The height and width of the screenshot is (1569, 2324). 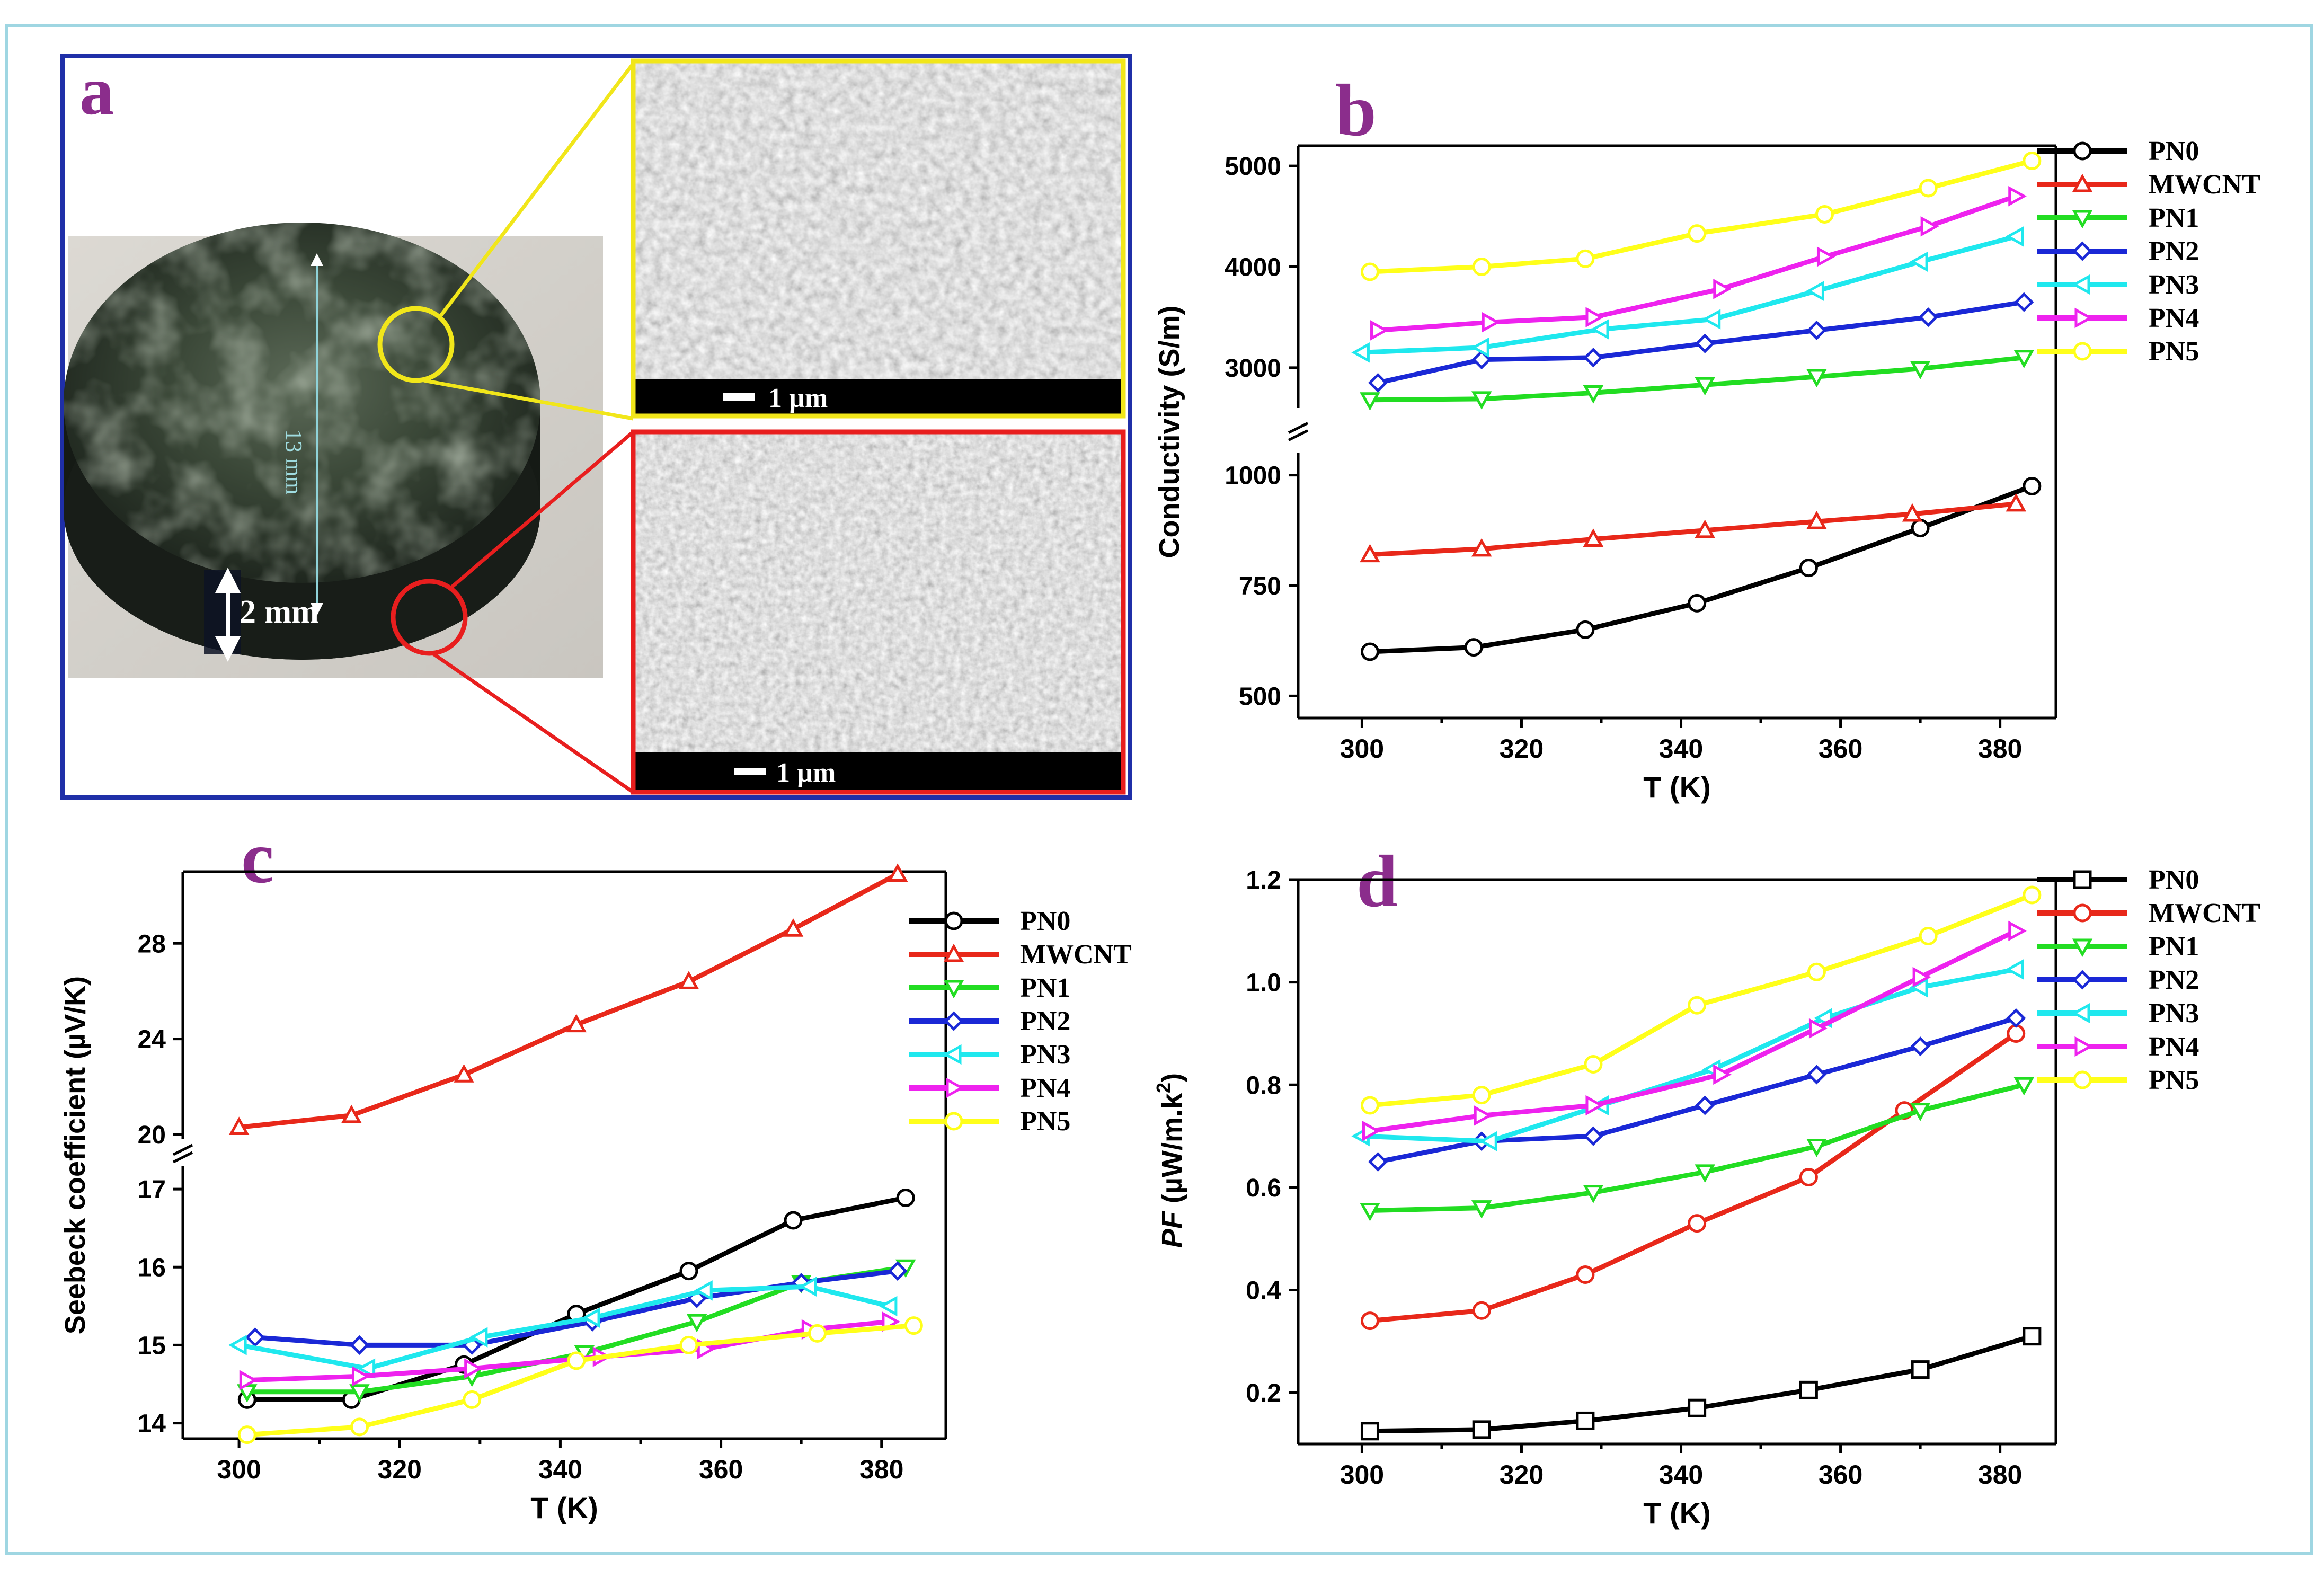 I want to click on legend-marker-pn3, so click(x=953, y=1054).